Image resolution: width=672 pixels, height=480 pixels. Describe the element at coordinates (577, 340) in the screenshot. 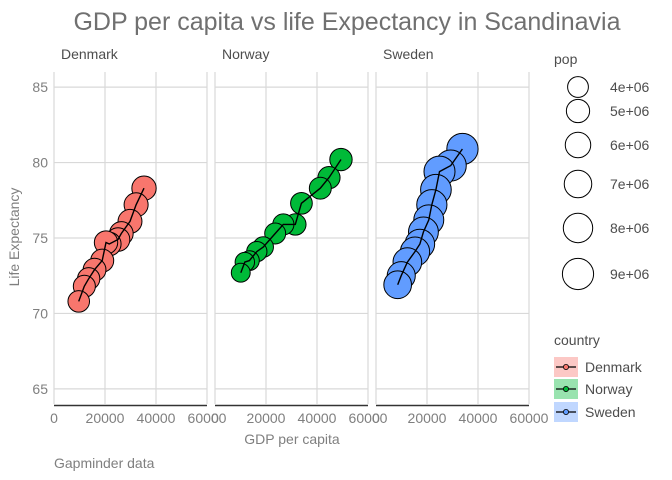

I see `color-legend-title: country` at that location.